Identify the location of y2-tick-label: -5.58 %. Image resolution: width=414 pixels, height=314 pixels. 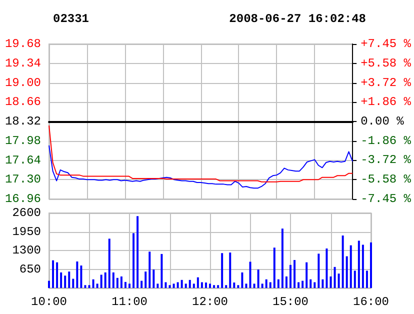
(386, 179).